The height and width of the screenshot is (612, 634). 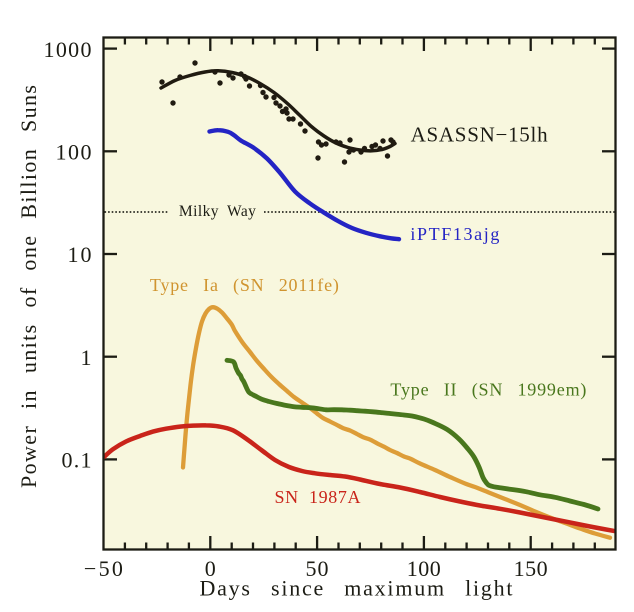 I want to click on svg-text: Milky Way, so click(x=217, y=211).